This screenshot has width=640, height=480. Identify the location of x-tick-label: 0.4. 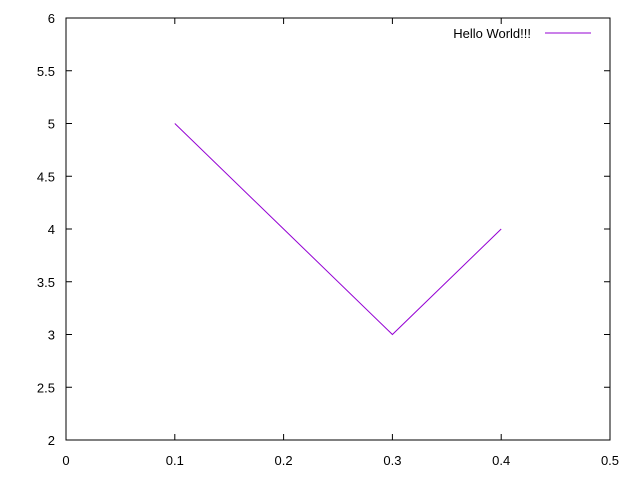
(501, 460).